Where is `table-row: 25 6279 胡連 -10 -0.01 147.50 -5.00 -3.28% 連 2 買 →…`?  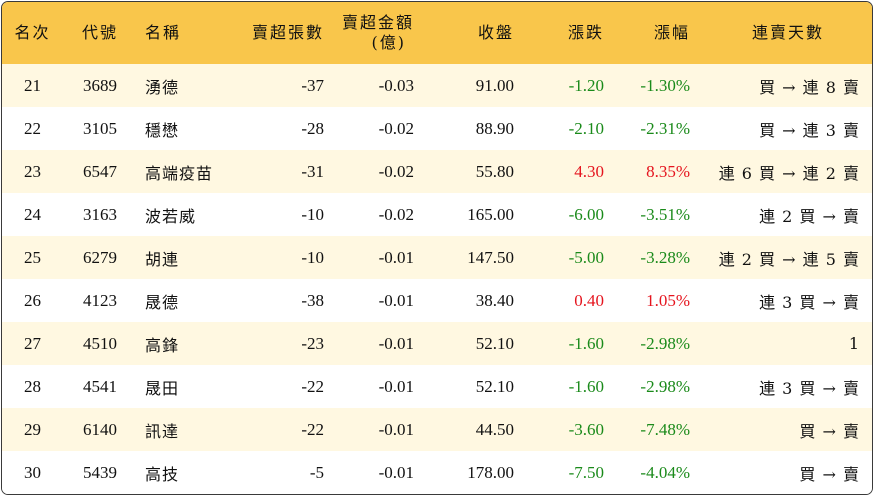
table-row: 25 6279 胡連 -10 -0.01 147.50 -5.00 -3.28% 連 2 買 →… is located at coordinates (437, 257).